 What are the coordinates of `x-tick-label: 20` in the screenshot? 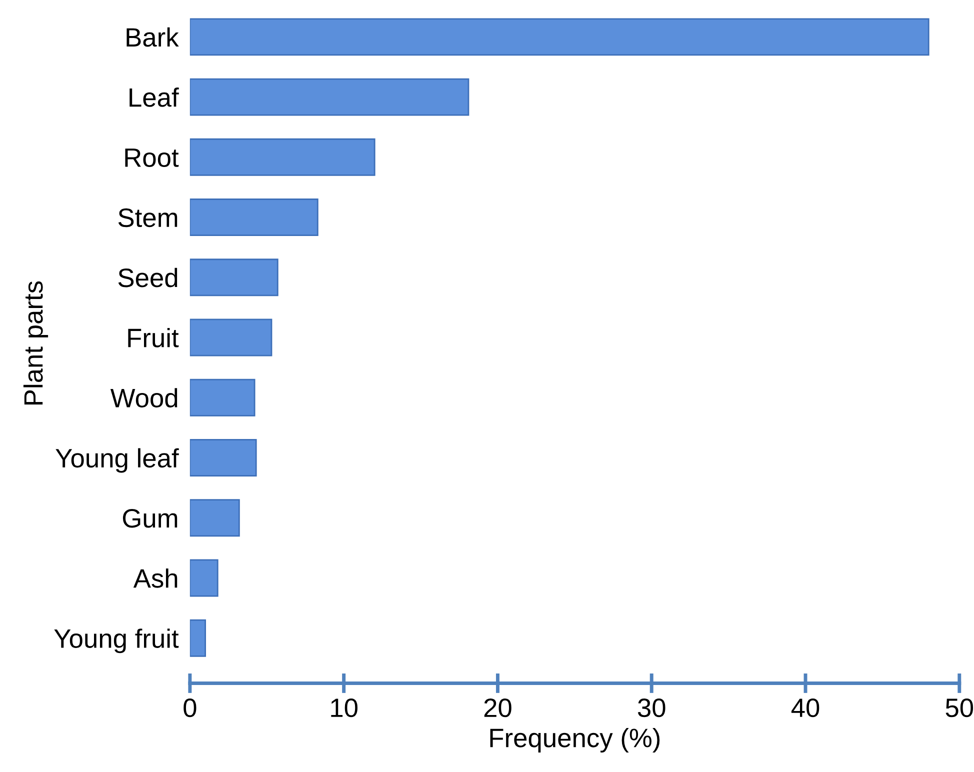 It's located at (498, 708).